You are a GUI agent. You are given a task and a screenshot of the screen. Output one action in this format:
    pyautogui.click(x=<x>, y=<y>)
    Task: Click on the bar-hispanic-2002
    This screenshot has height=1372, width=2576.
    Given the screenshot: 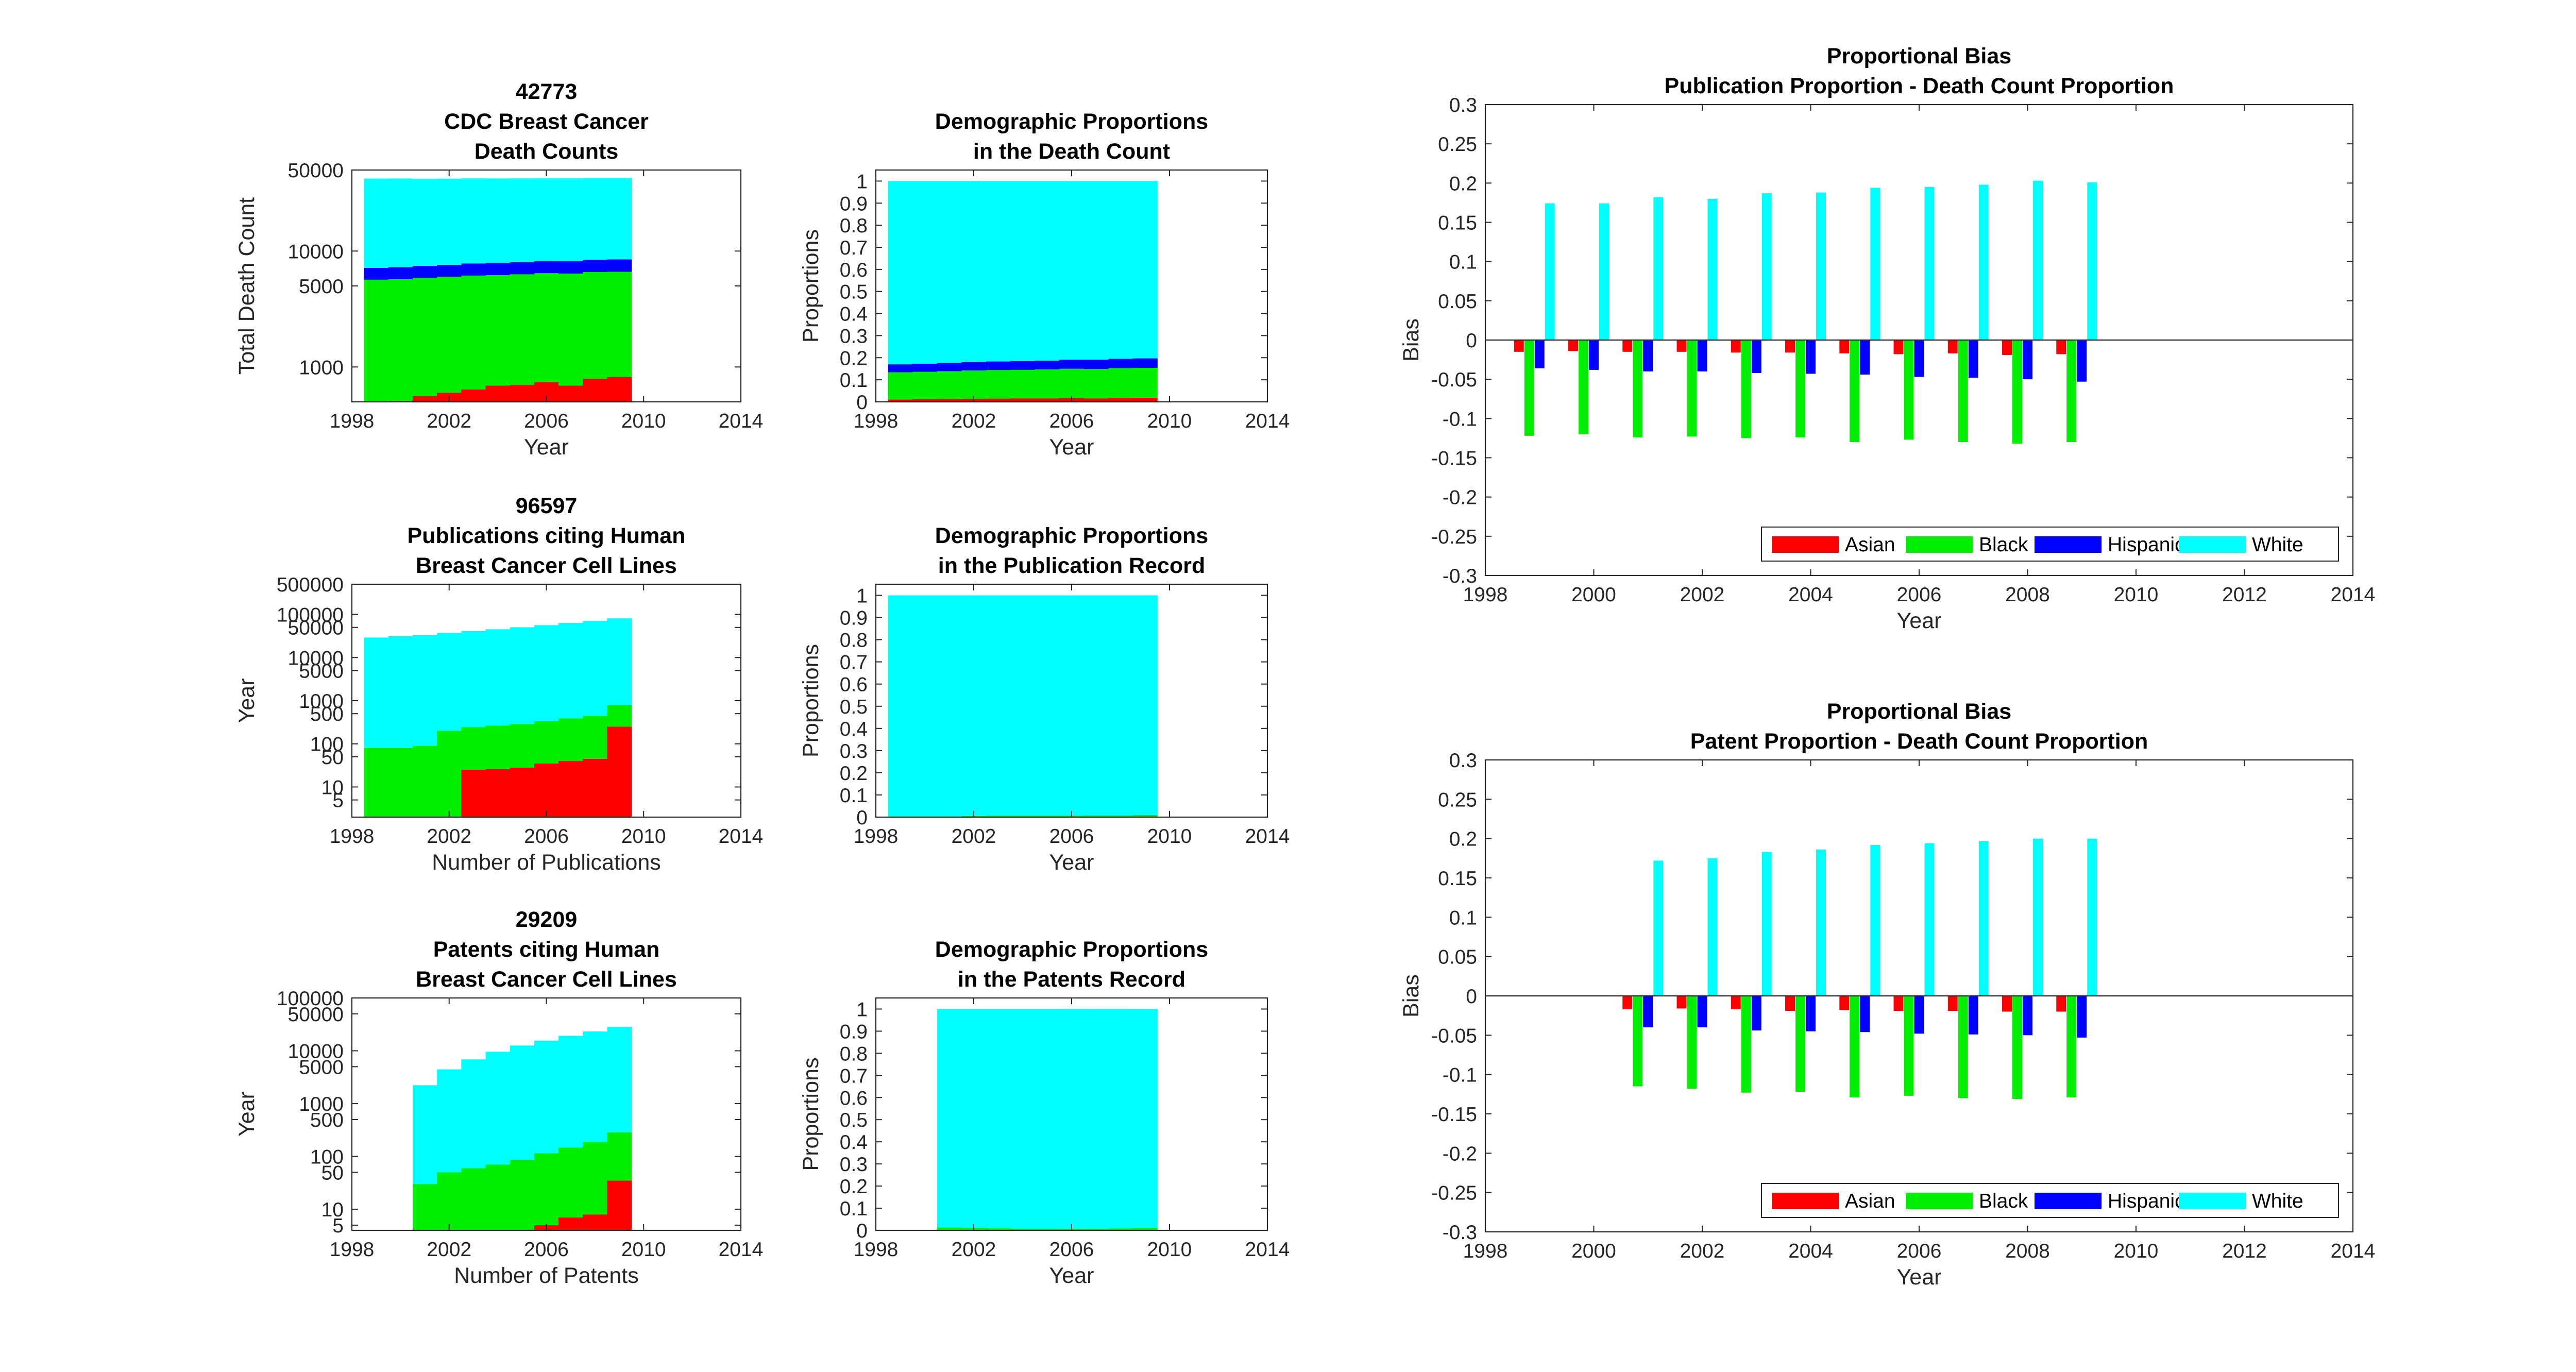 What is the action you would take?
    pyautogui.click(x=1702, y=1012)
    